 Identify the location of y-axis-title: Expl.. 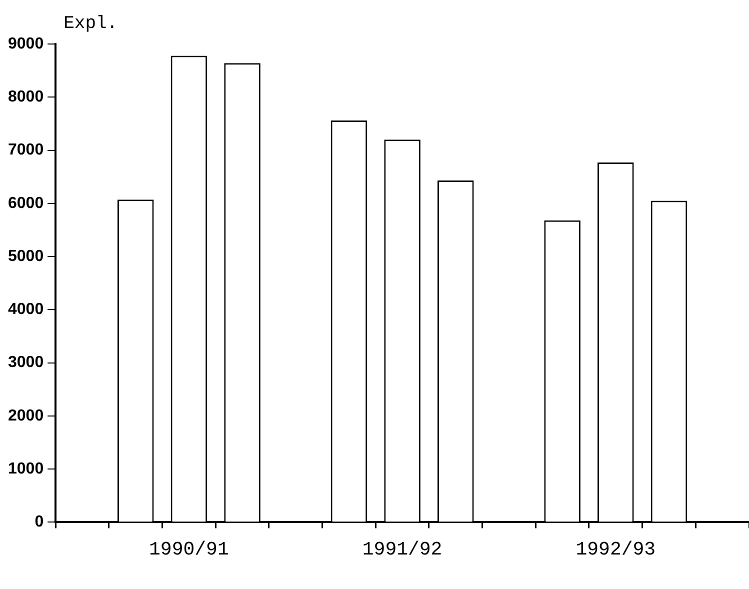
(91, 24).